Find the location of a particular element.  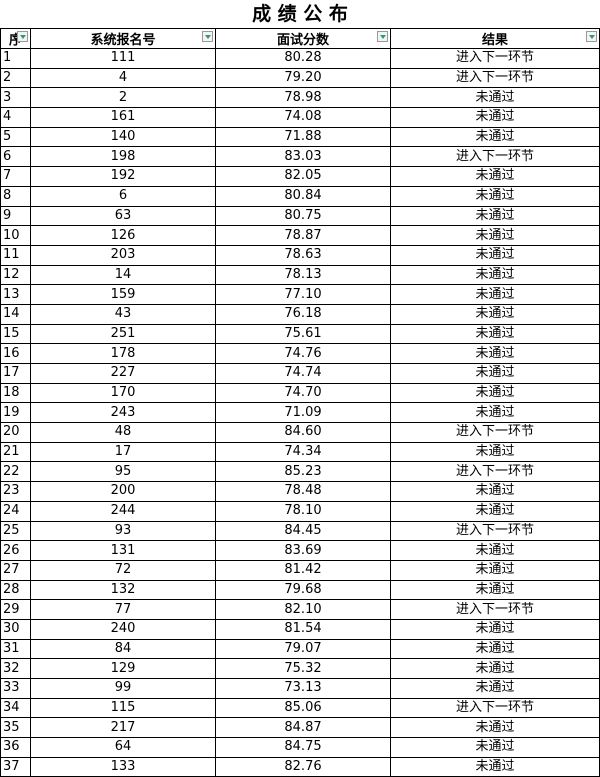

table-row: 22 95 85.23 进入下一环节 is located at coordinates (300, 472).